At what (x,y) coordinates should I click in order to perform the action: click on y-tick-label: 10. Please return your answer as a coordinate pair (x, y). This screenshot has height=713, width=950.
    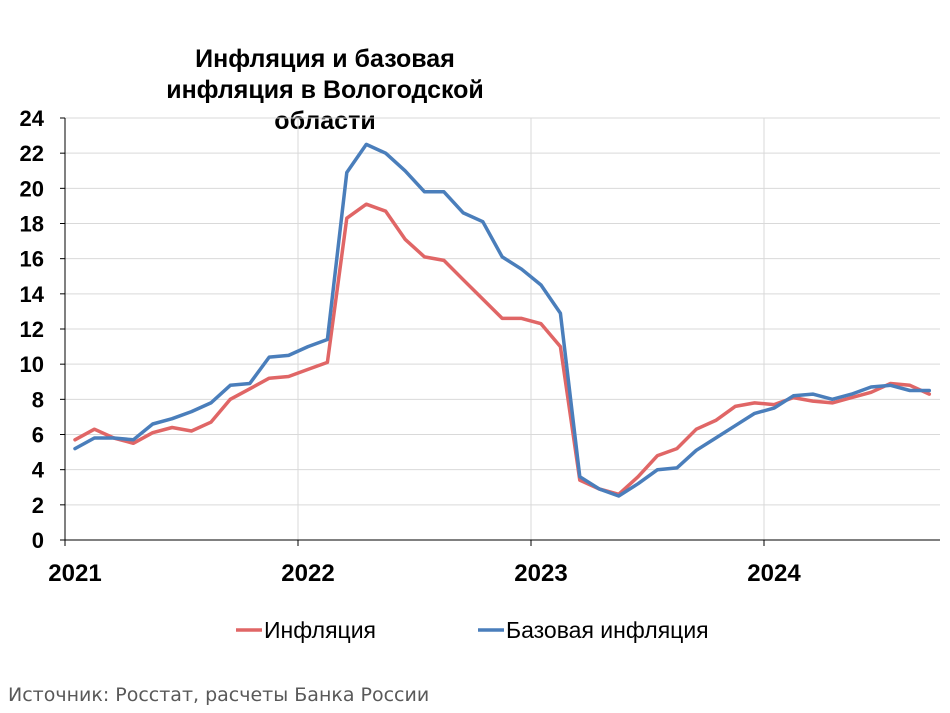
    Looking at the image, I should click on (32, 364).